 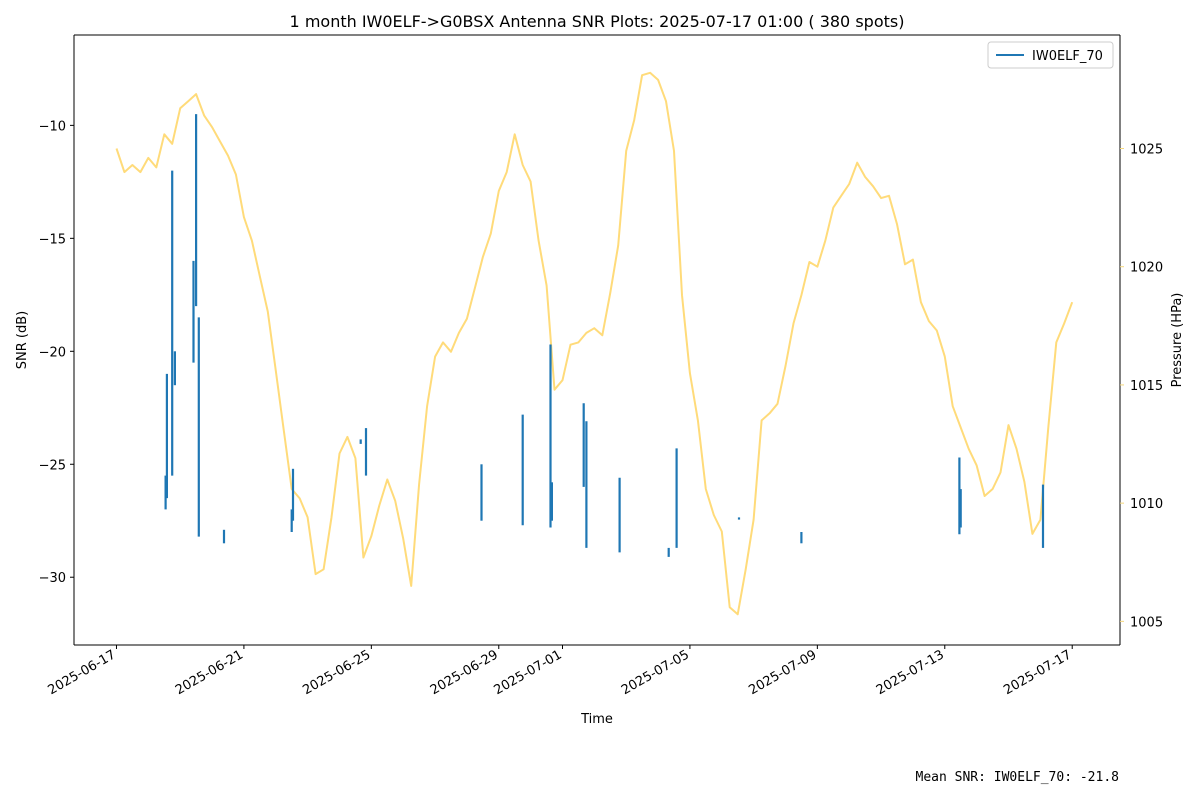 I want to click on y2-tick-label: 1015, so click(x=1146, y=386).